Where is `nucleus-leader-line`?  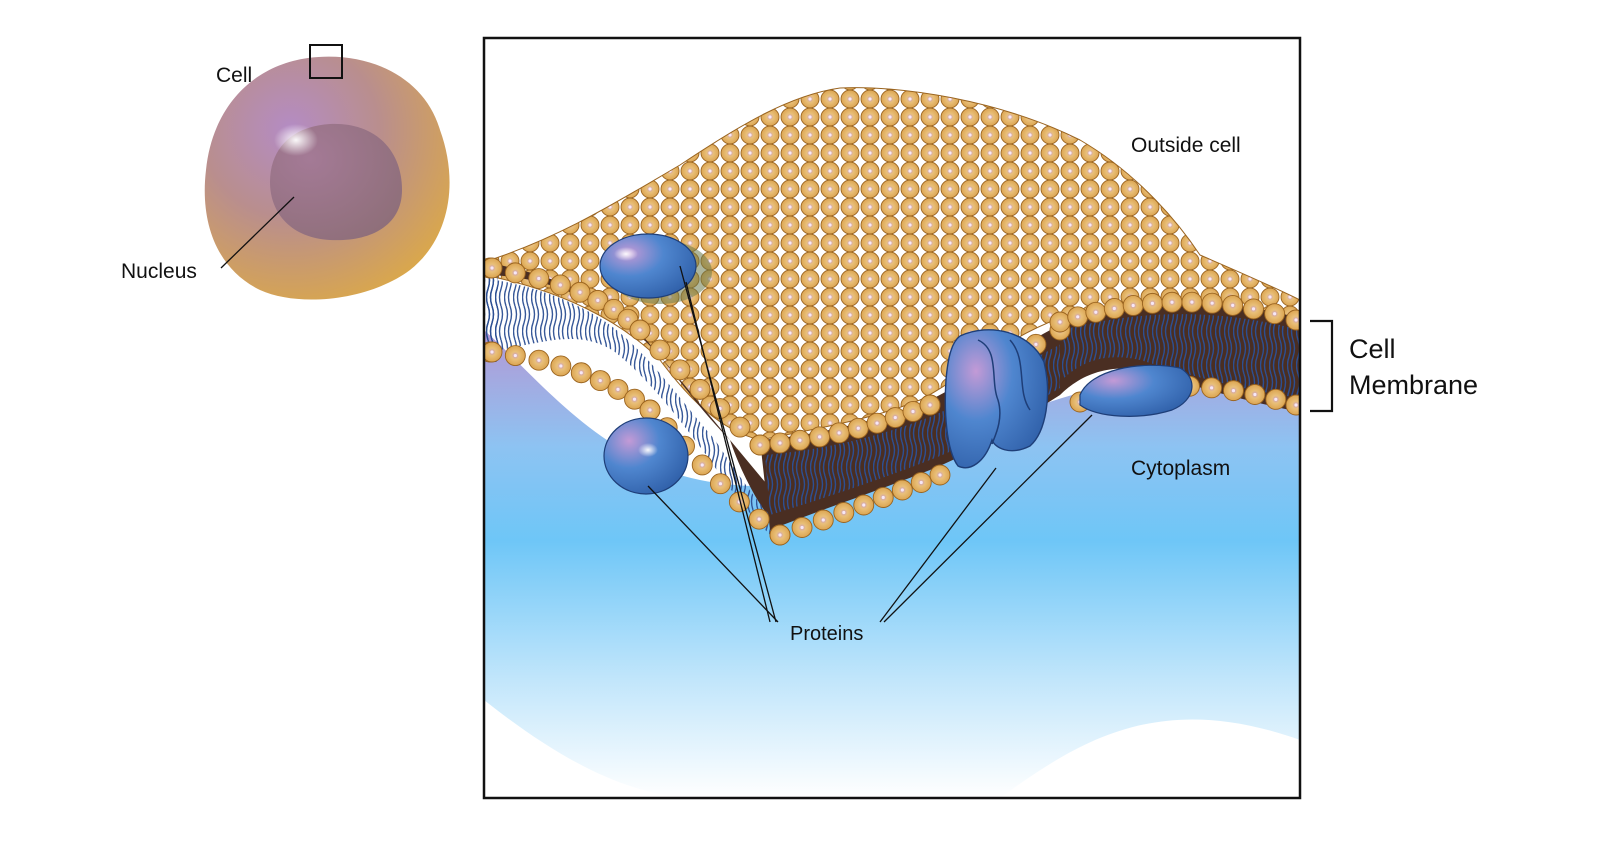 nucleus-leader-line is located at coordinates (257, 232).